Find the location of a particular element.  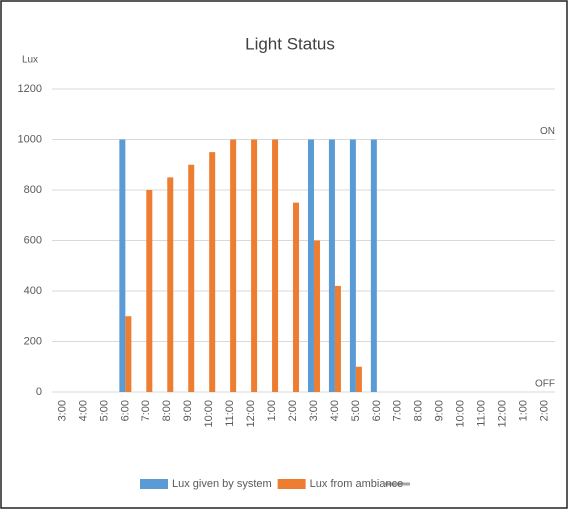

annotation: ON is located at coordinates (547, 131).